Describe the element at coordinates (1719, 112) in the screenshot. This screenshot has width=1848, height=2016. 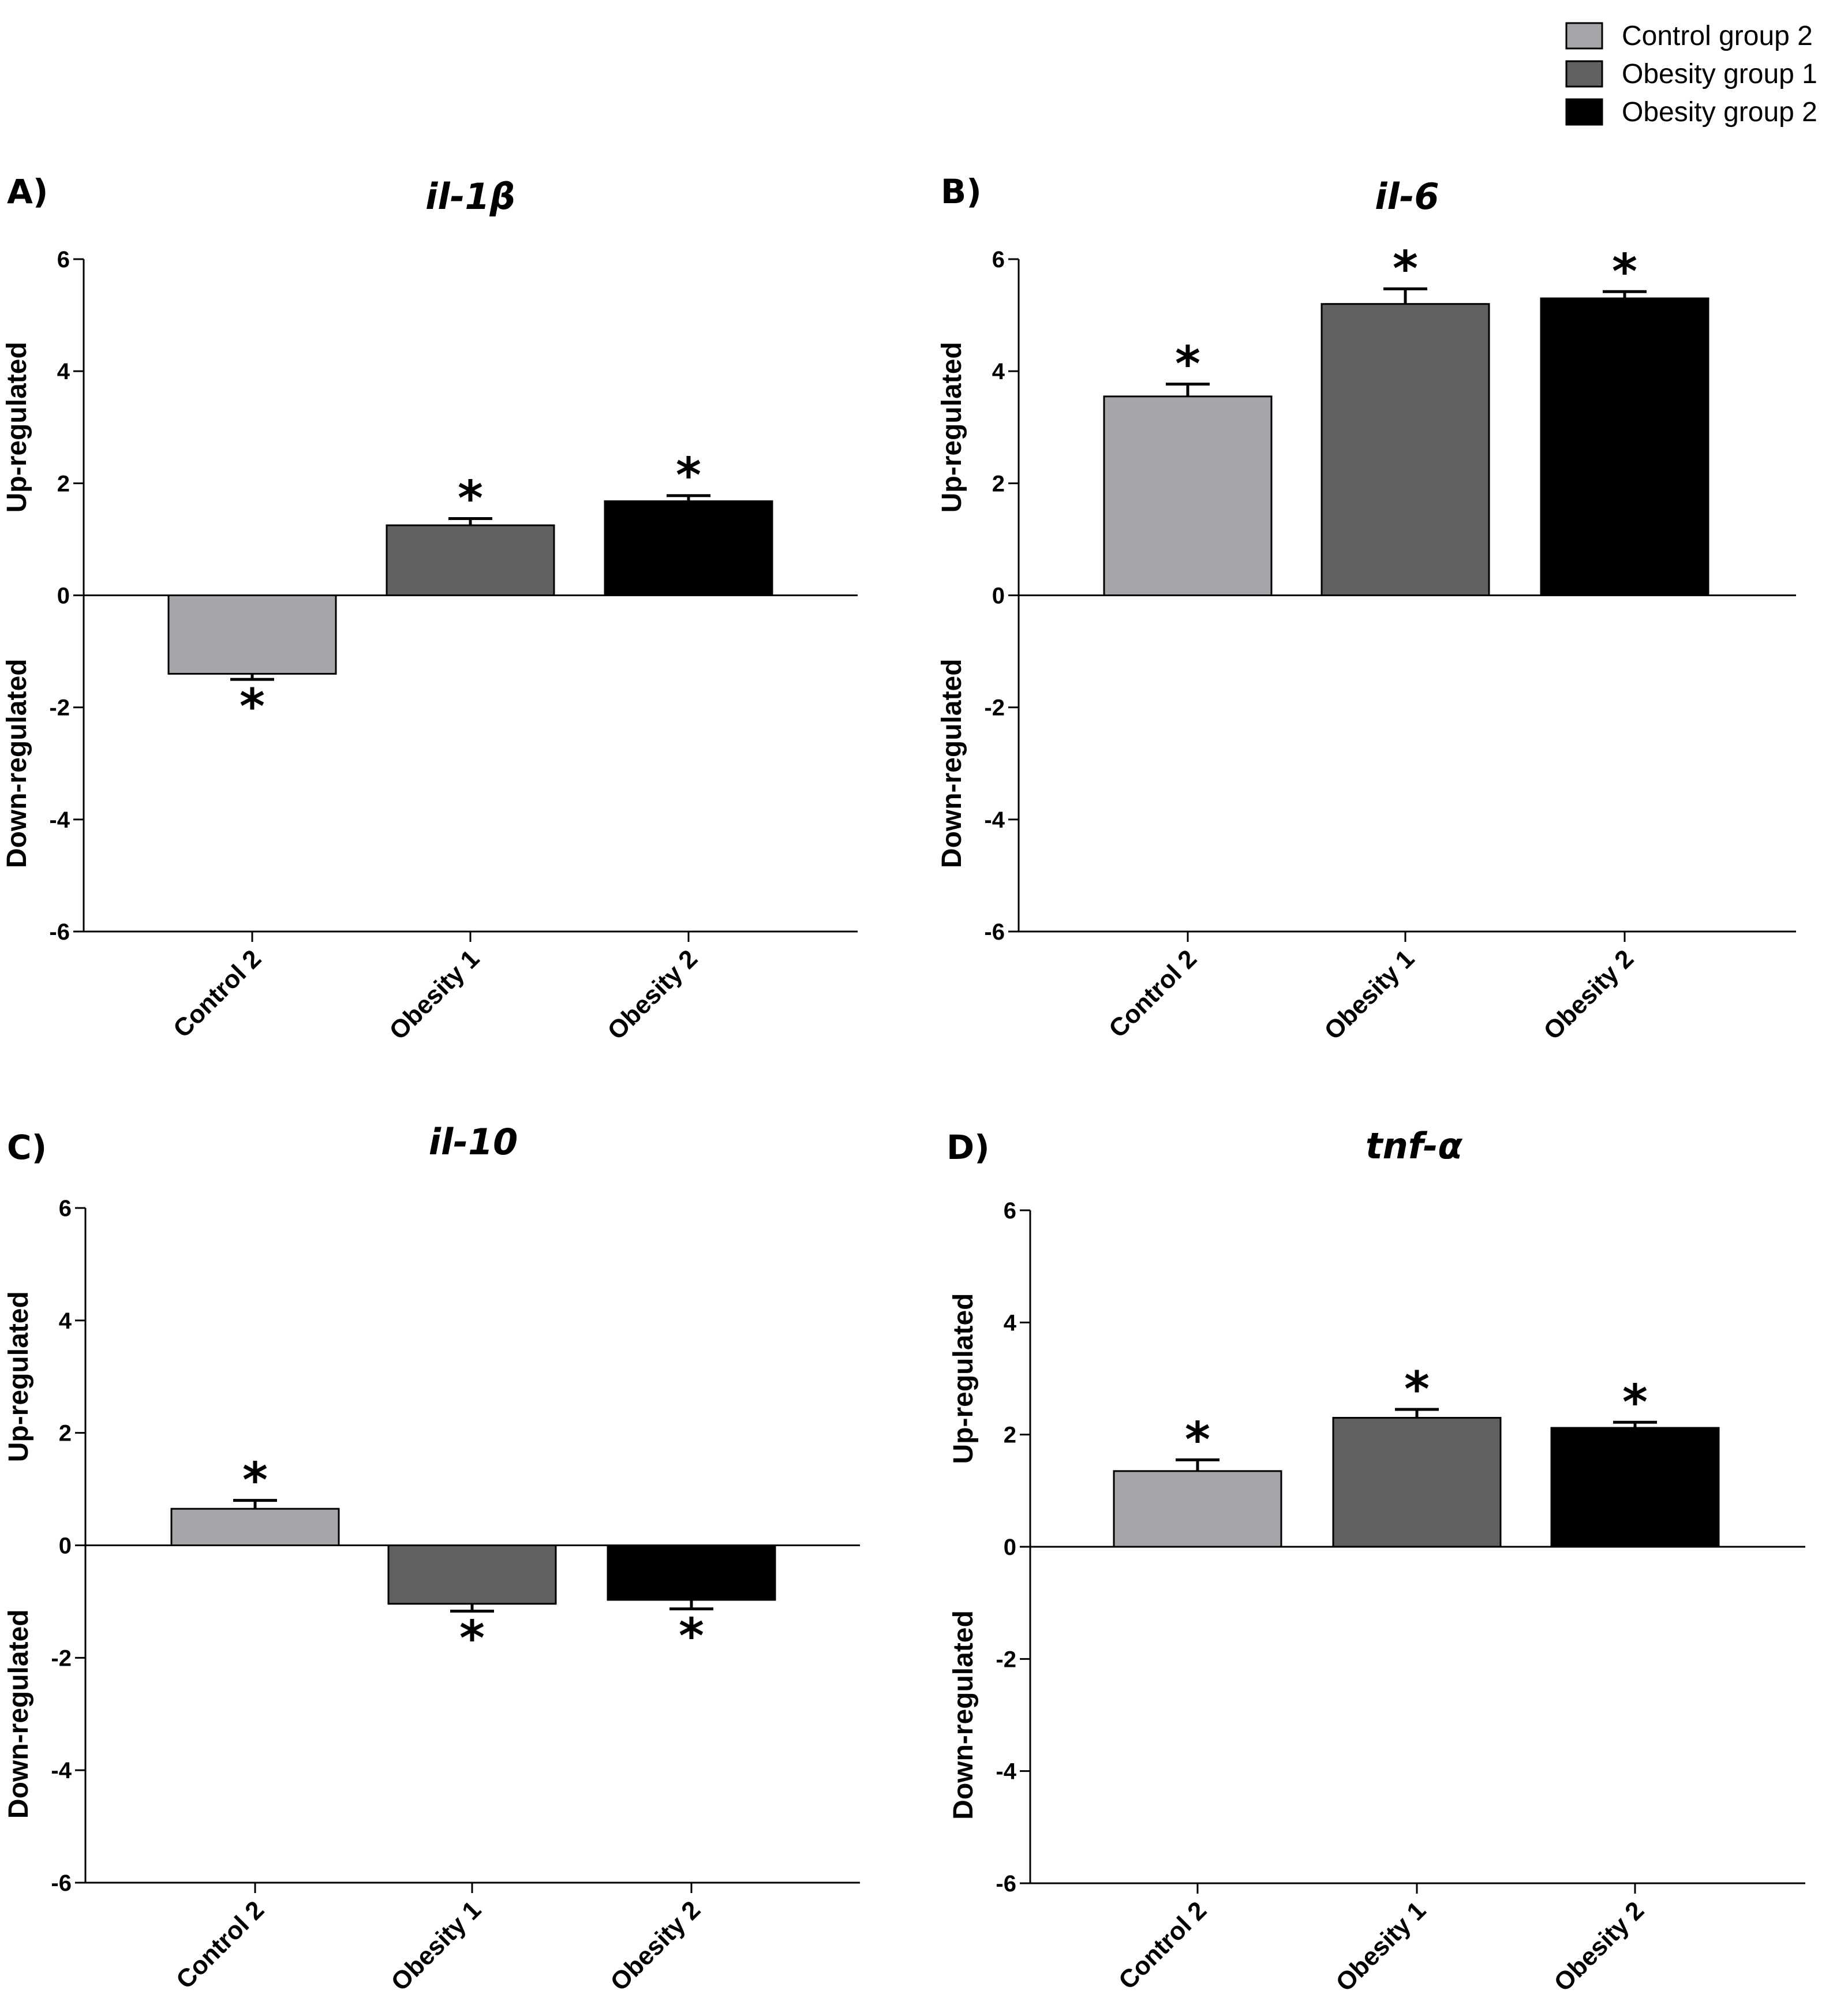
I see `legend-label-3: Obesity group 2` at that location.